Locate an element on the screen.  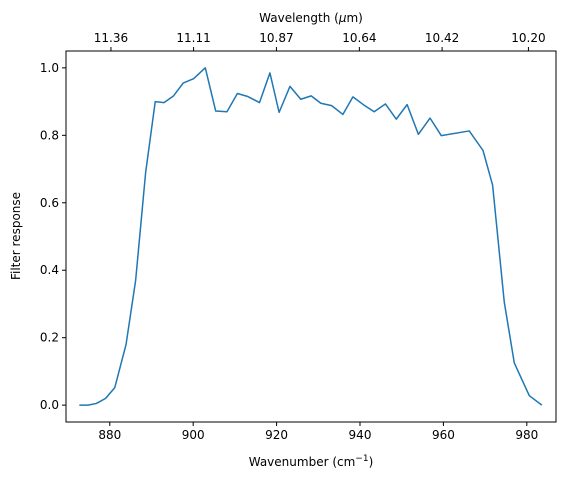
top-tick-label: 10.20 is located at coordinates (528, 38).